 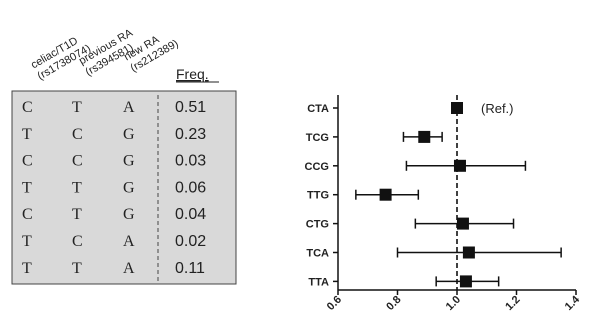 I want to click on freq-cell: 0.06, so click(x=190, y=187).